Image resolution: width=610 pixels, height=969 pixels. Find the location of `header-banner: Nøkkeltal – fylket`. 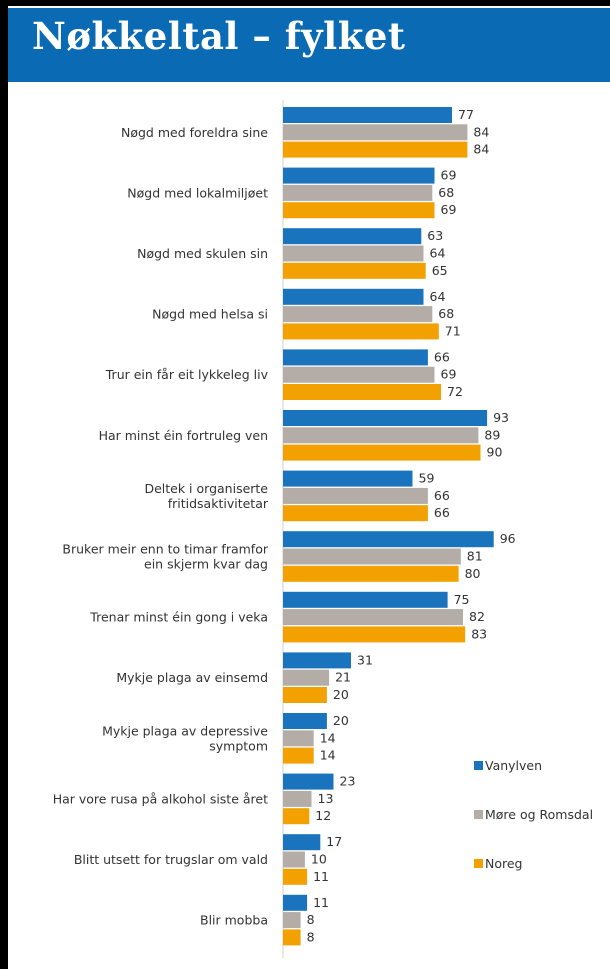

header-banner: Nøkkeltal – fylket is located at coordinates (309, 45).